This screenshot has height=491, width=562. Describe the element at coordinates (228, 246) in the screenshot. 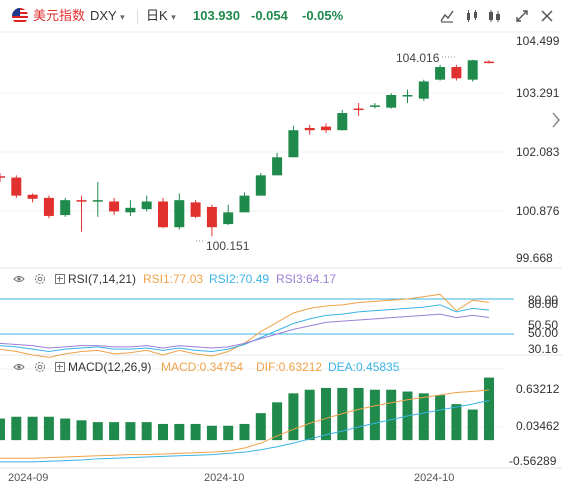

I see `low-annotation: 100.151` at that location.